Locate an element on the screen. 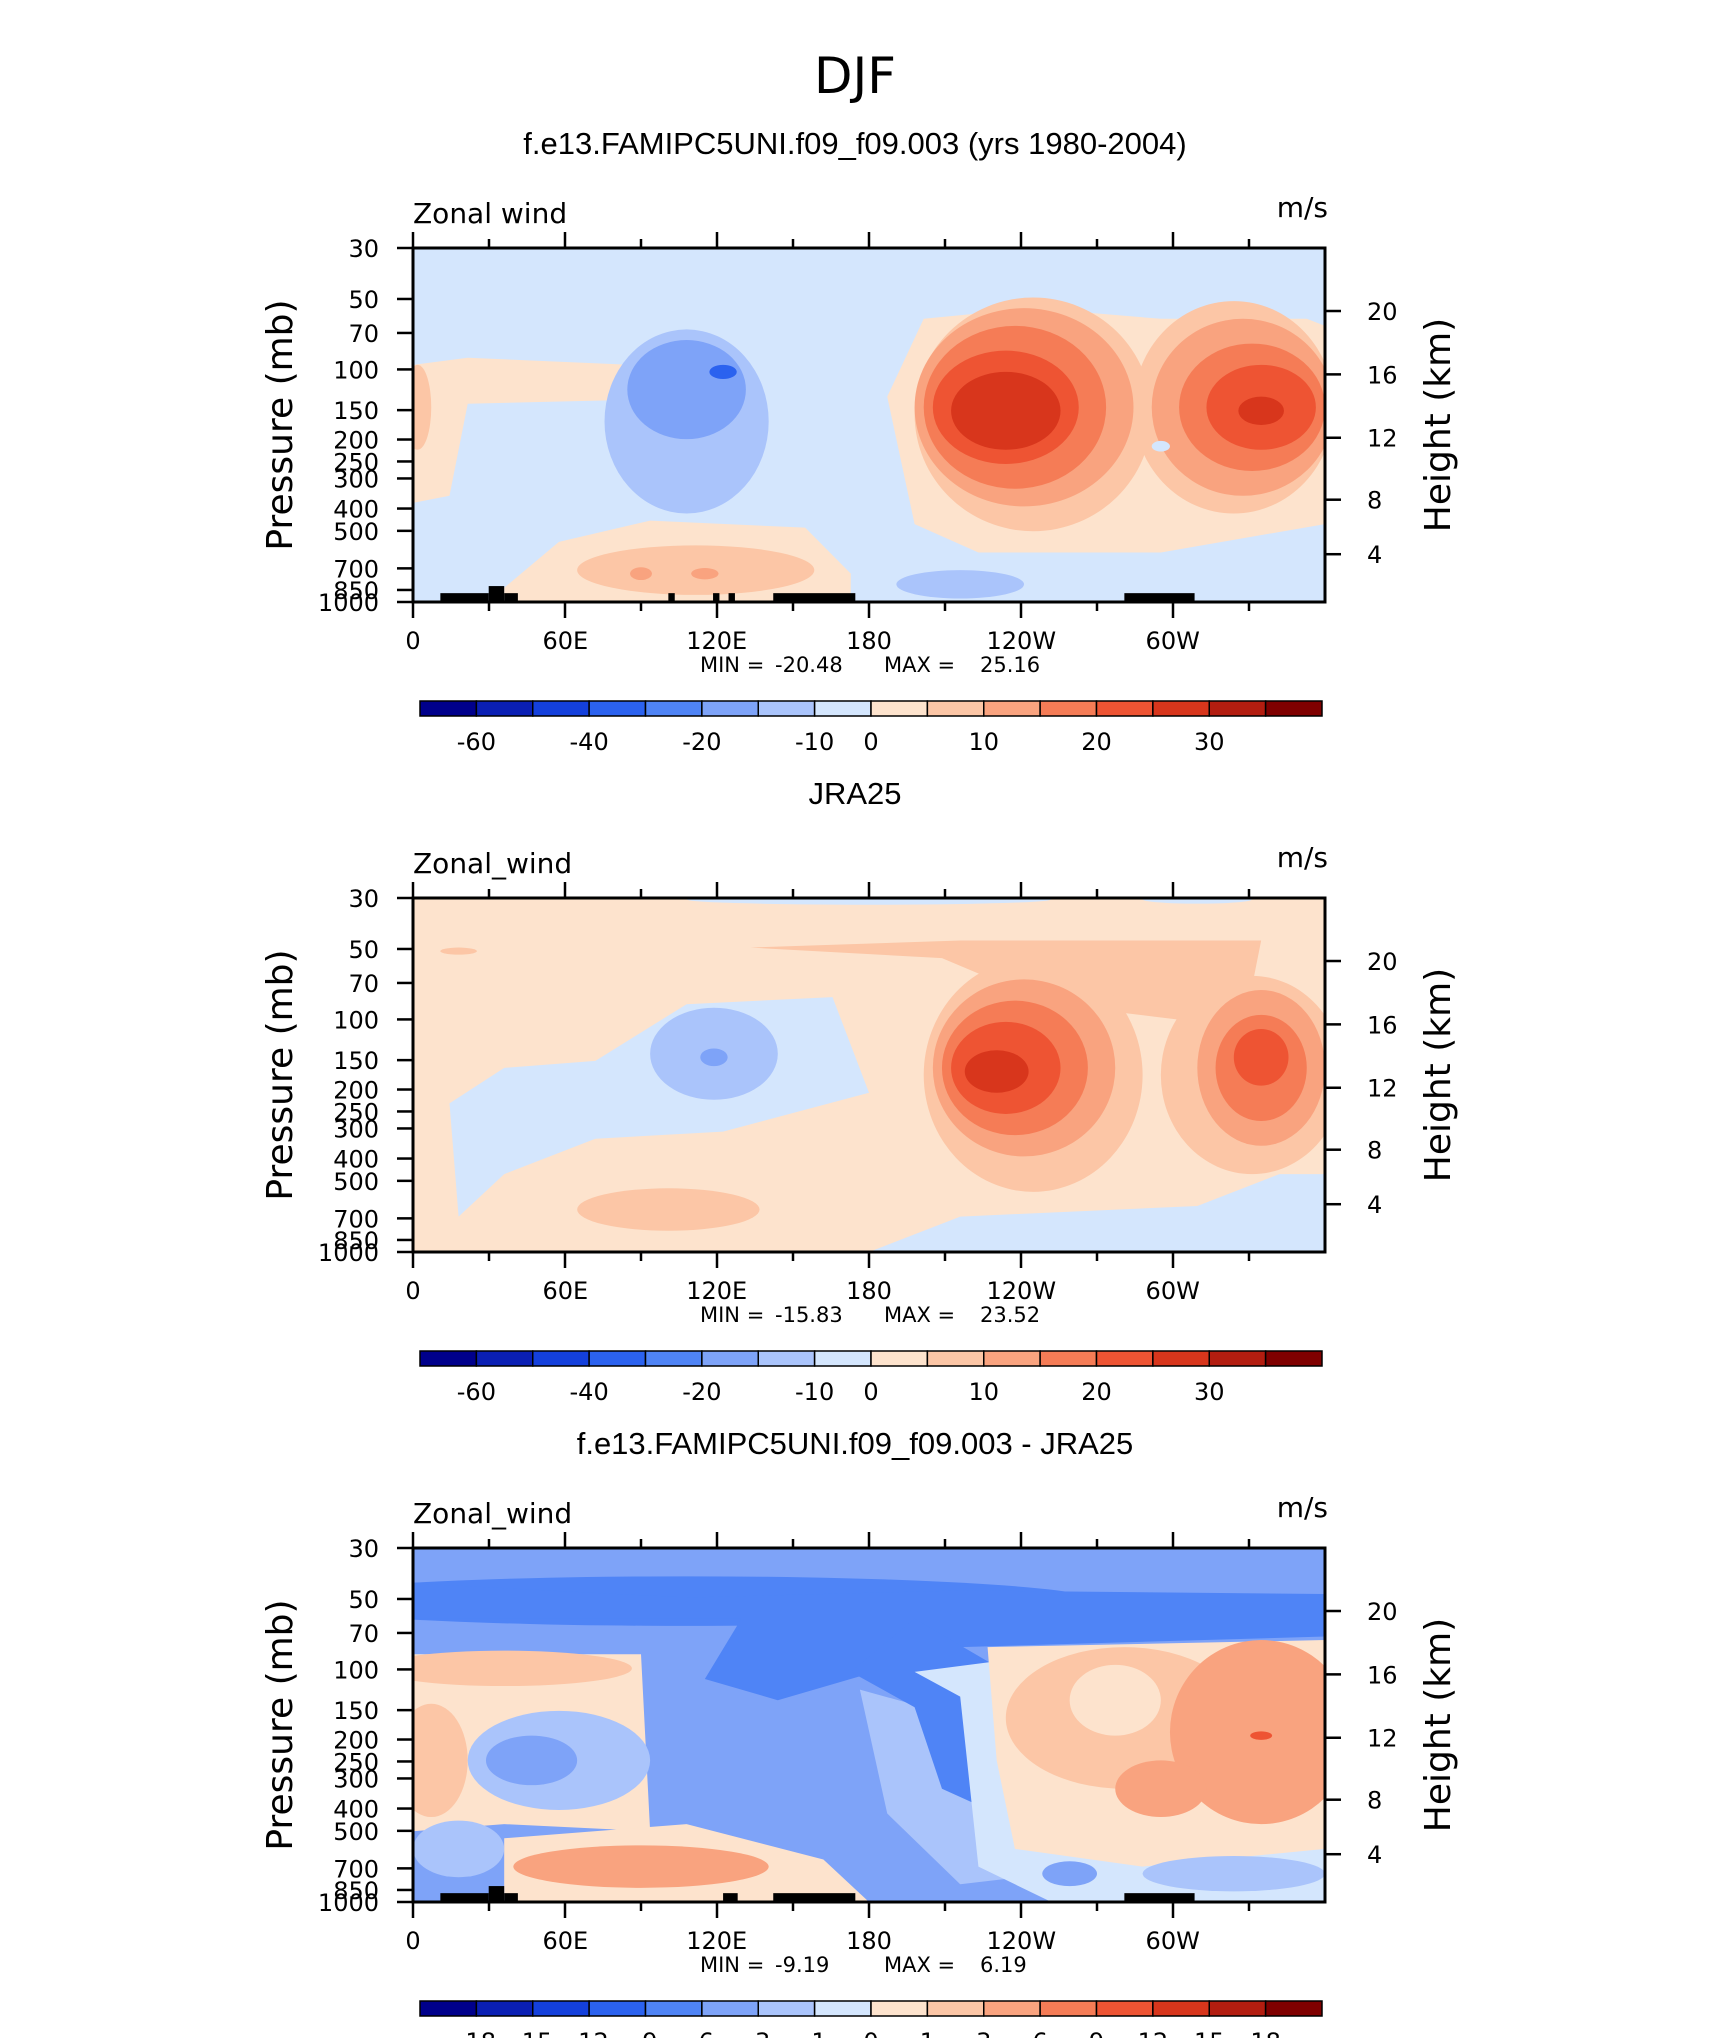  variable-label: Zonal wind is located at coordinates (490, 213).